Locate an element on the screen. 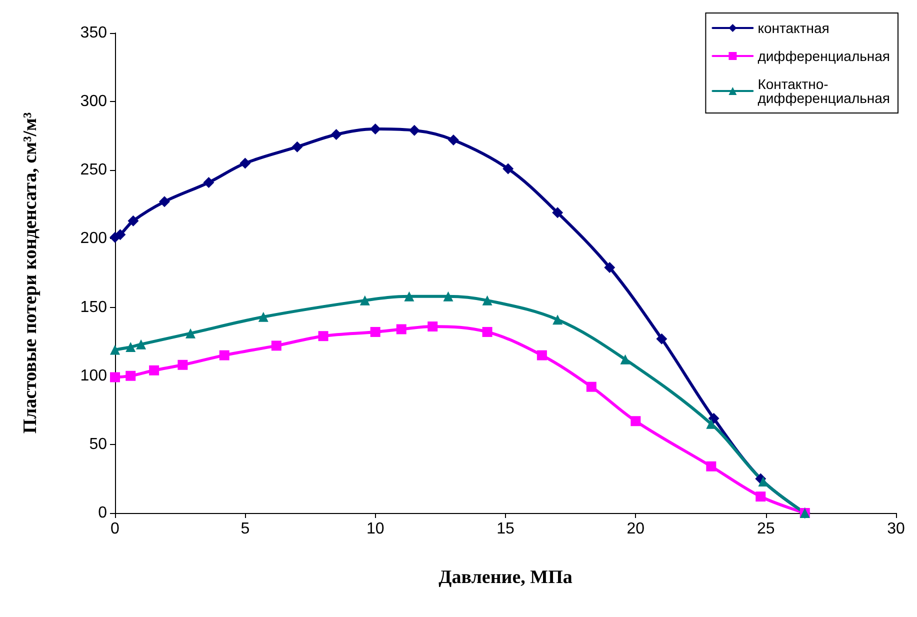 The height and width of the screenshot is (617, 917). x-tick-label: 0 is located at coordinates (115, 529).